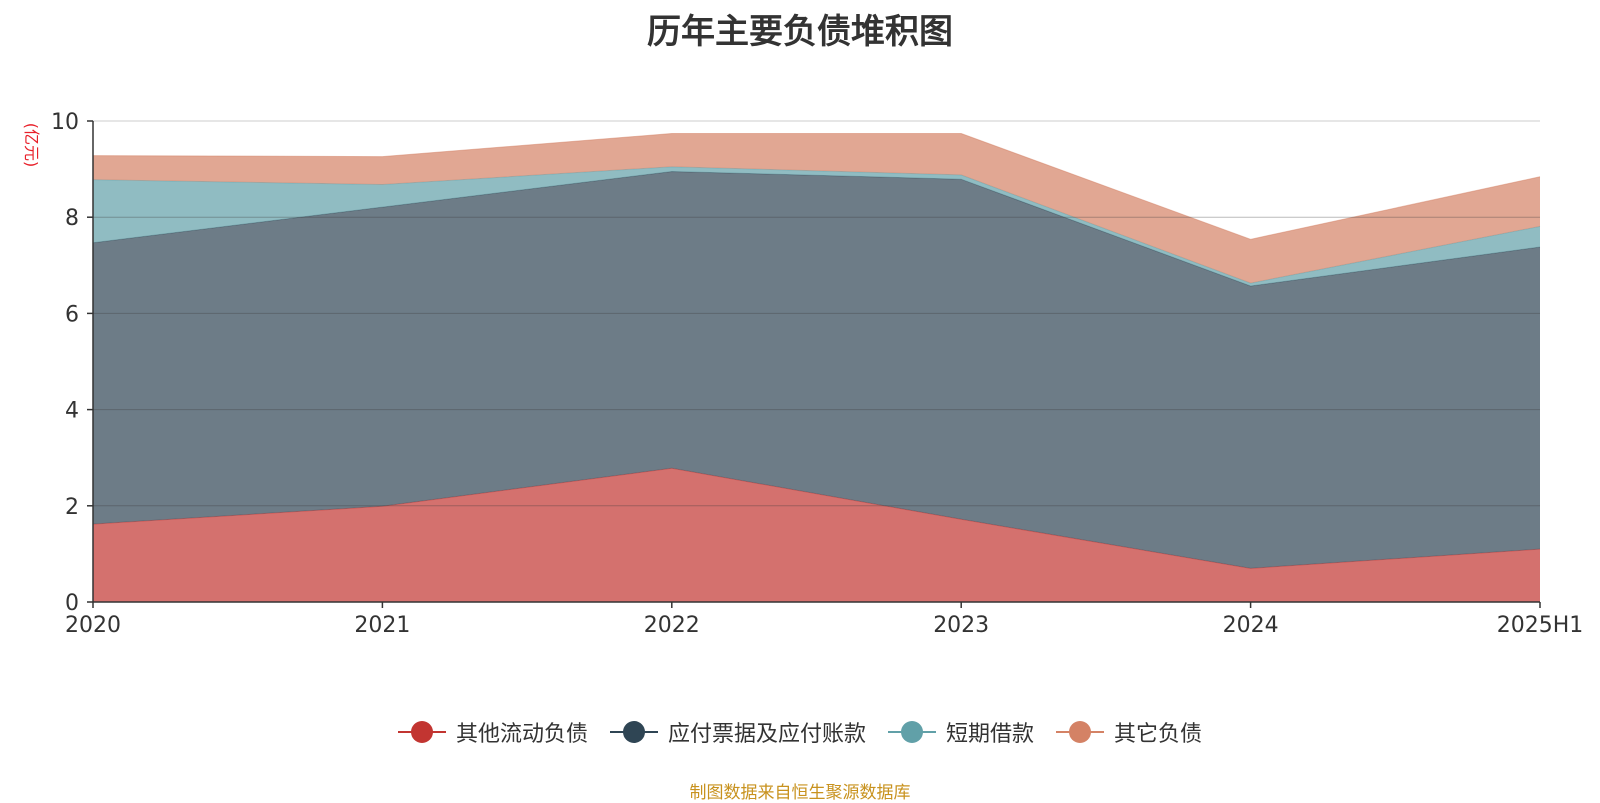 The height and width of the screenshot is (803, 1600). I want to click on legend-label: 其它负债, so click(1158, 734).